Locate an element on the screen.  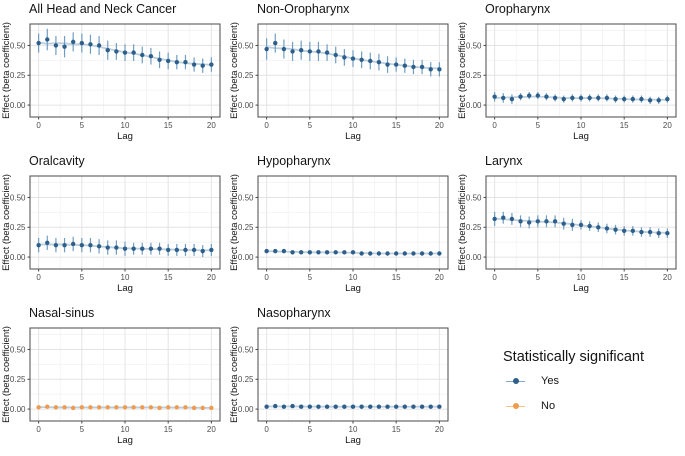
panel-title: Non-Oropharynx is located at coordinates (303, 9).